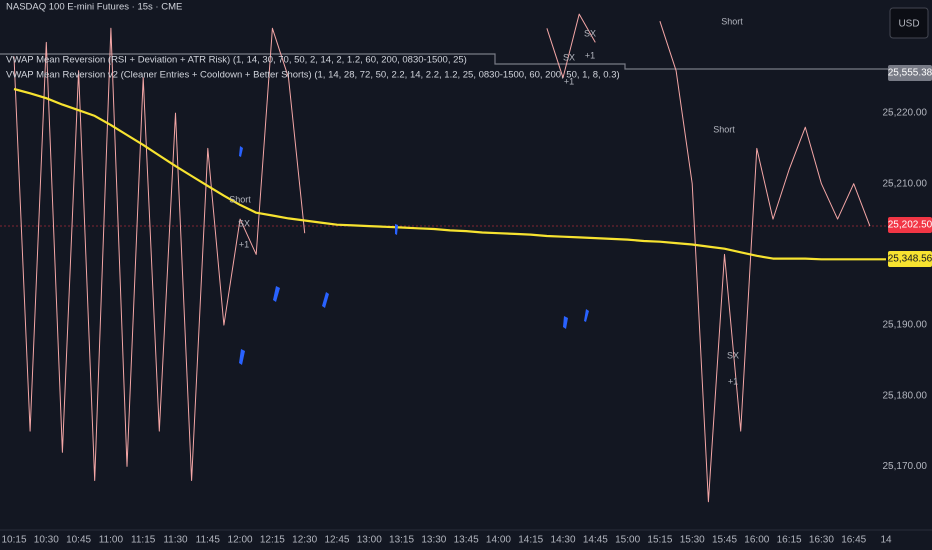 The height and width of the screenshot is (550, 932). Describe the element at coordinates (692, 540) in the screenshot. I see `x-tick-label: 15:30` at that location.